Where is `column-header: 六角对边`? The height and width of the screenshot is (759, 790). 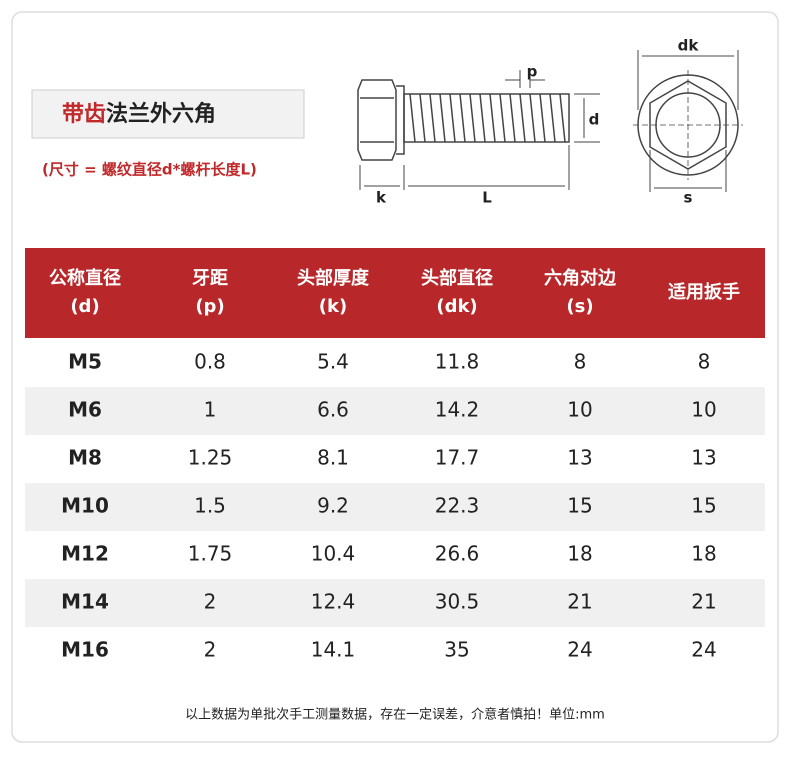
column-header: 六角对边 is located at coordinates (580, 278).